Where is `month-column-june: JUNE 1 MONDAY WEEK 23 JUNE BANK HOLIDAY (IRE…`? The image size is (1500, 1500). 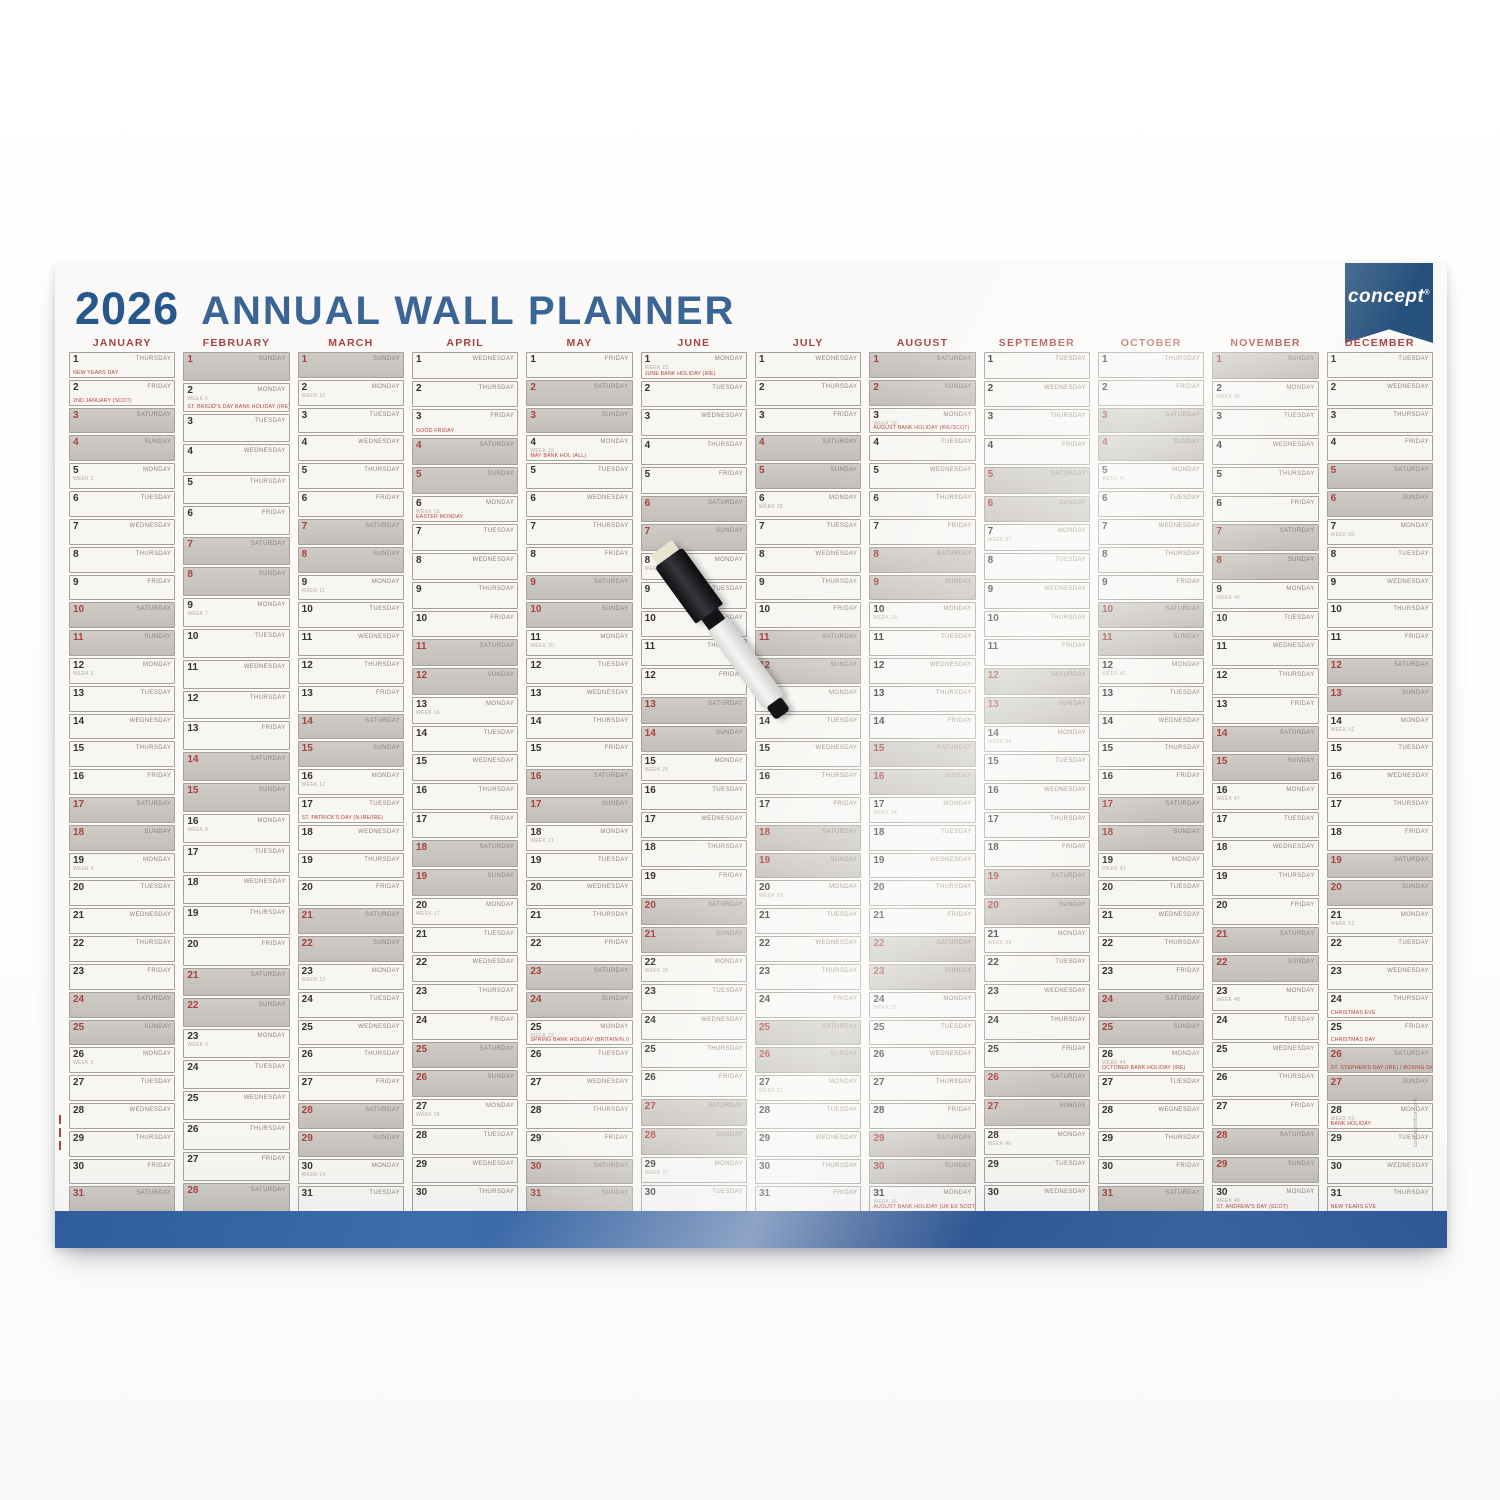 month-column-june: JUNE 1 MONDAY WEEK 23 JUNE BANK HOLIDAY (IRE… is located at coordinates (693, 775).